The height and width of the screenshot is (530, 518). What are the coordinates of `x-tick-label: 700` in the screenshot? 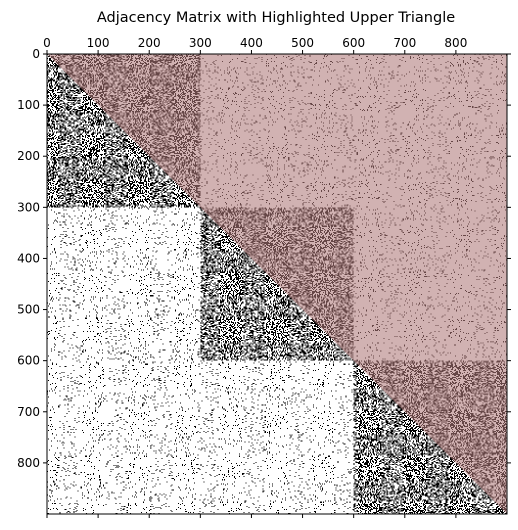 It's located at (404, 43).